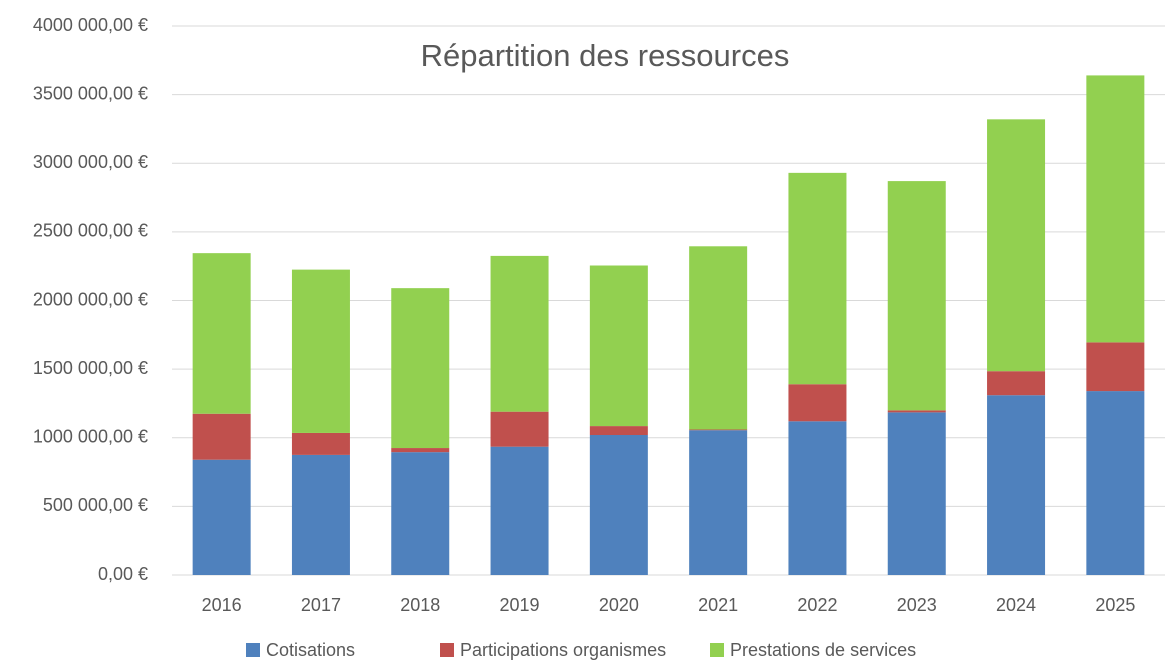 The height and width of the screenshot is (661, 1170). Describe the element at coordinates (1115, 605) in the screenshot. I see `x-tick-label: 2025` at that location.